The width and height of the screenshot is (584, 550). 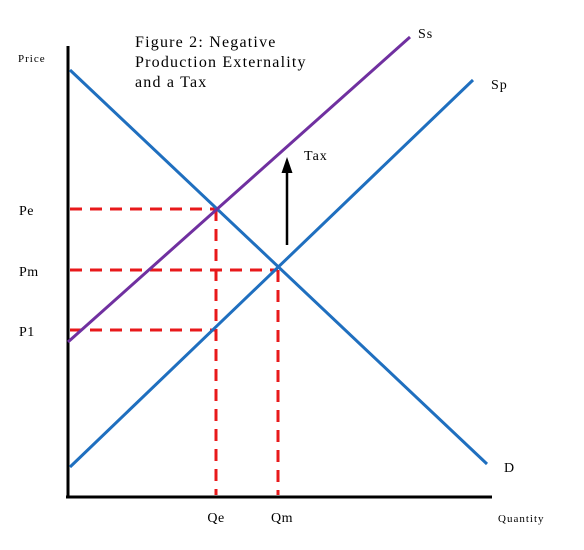 What do you see at coordinates (521, 519) in the screenshot?
I see `x-axis-title: Quantity` at bounding box center [521, 519].